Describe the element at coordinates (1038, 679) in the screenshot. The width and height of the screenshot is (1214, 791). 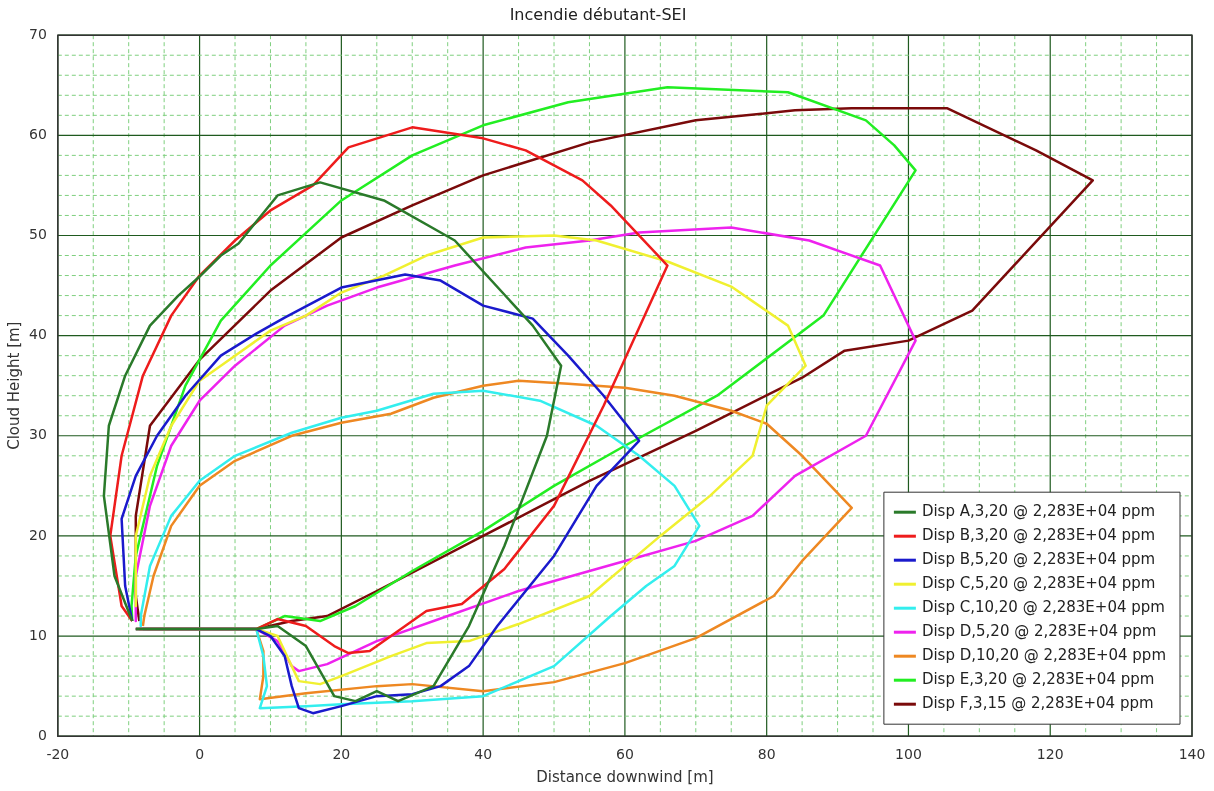
I see `legend-label: Disp E,3,20 @ 2,283E+04 ppm` at that location.